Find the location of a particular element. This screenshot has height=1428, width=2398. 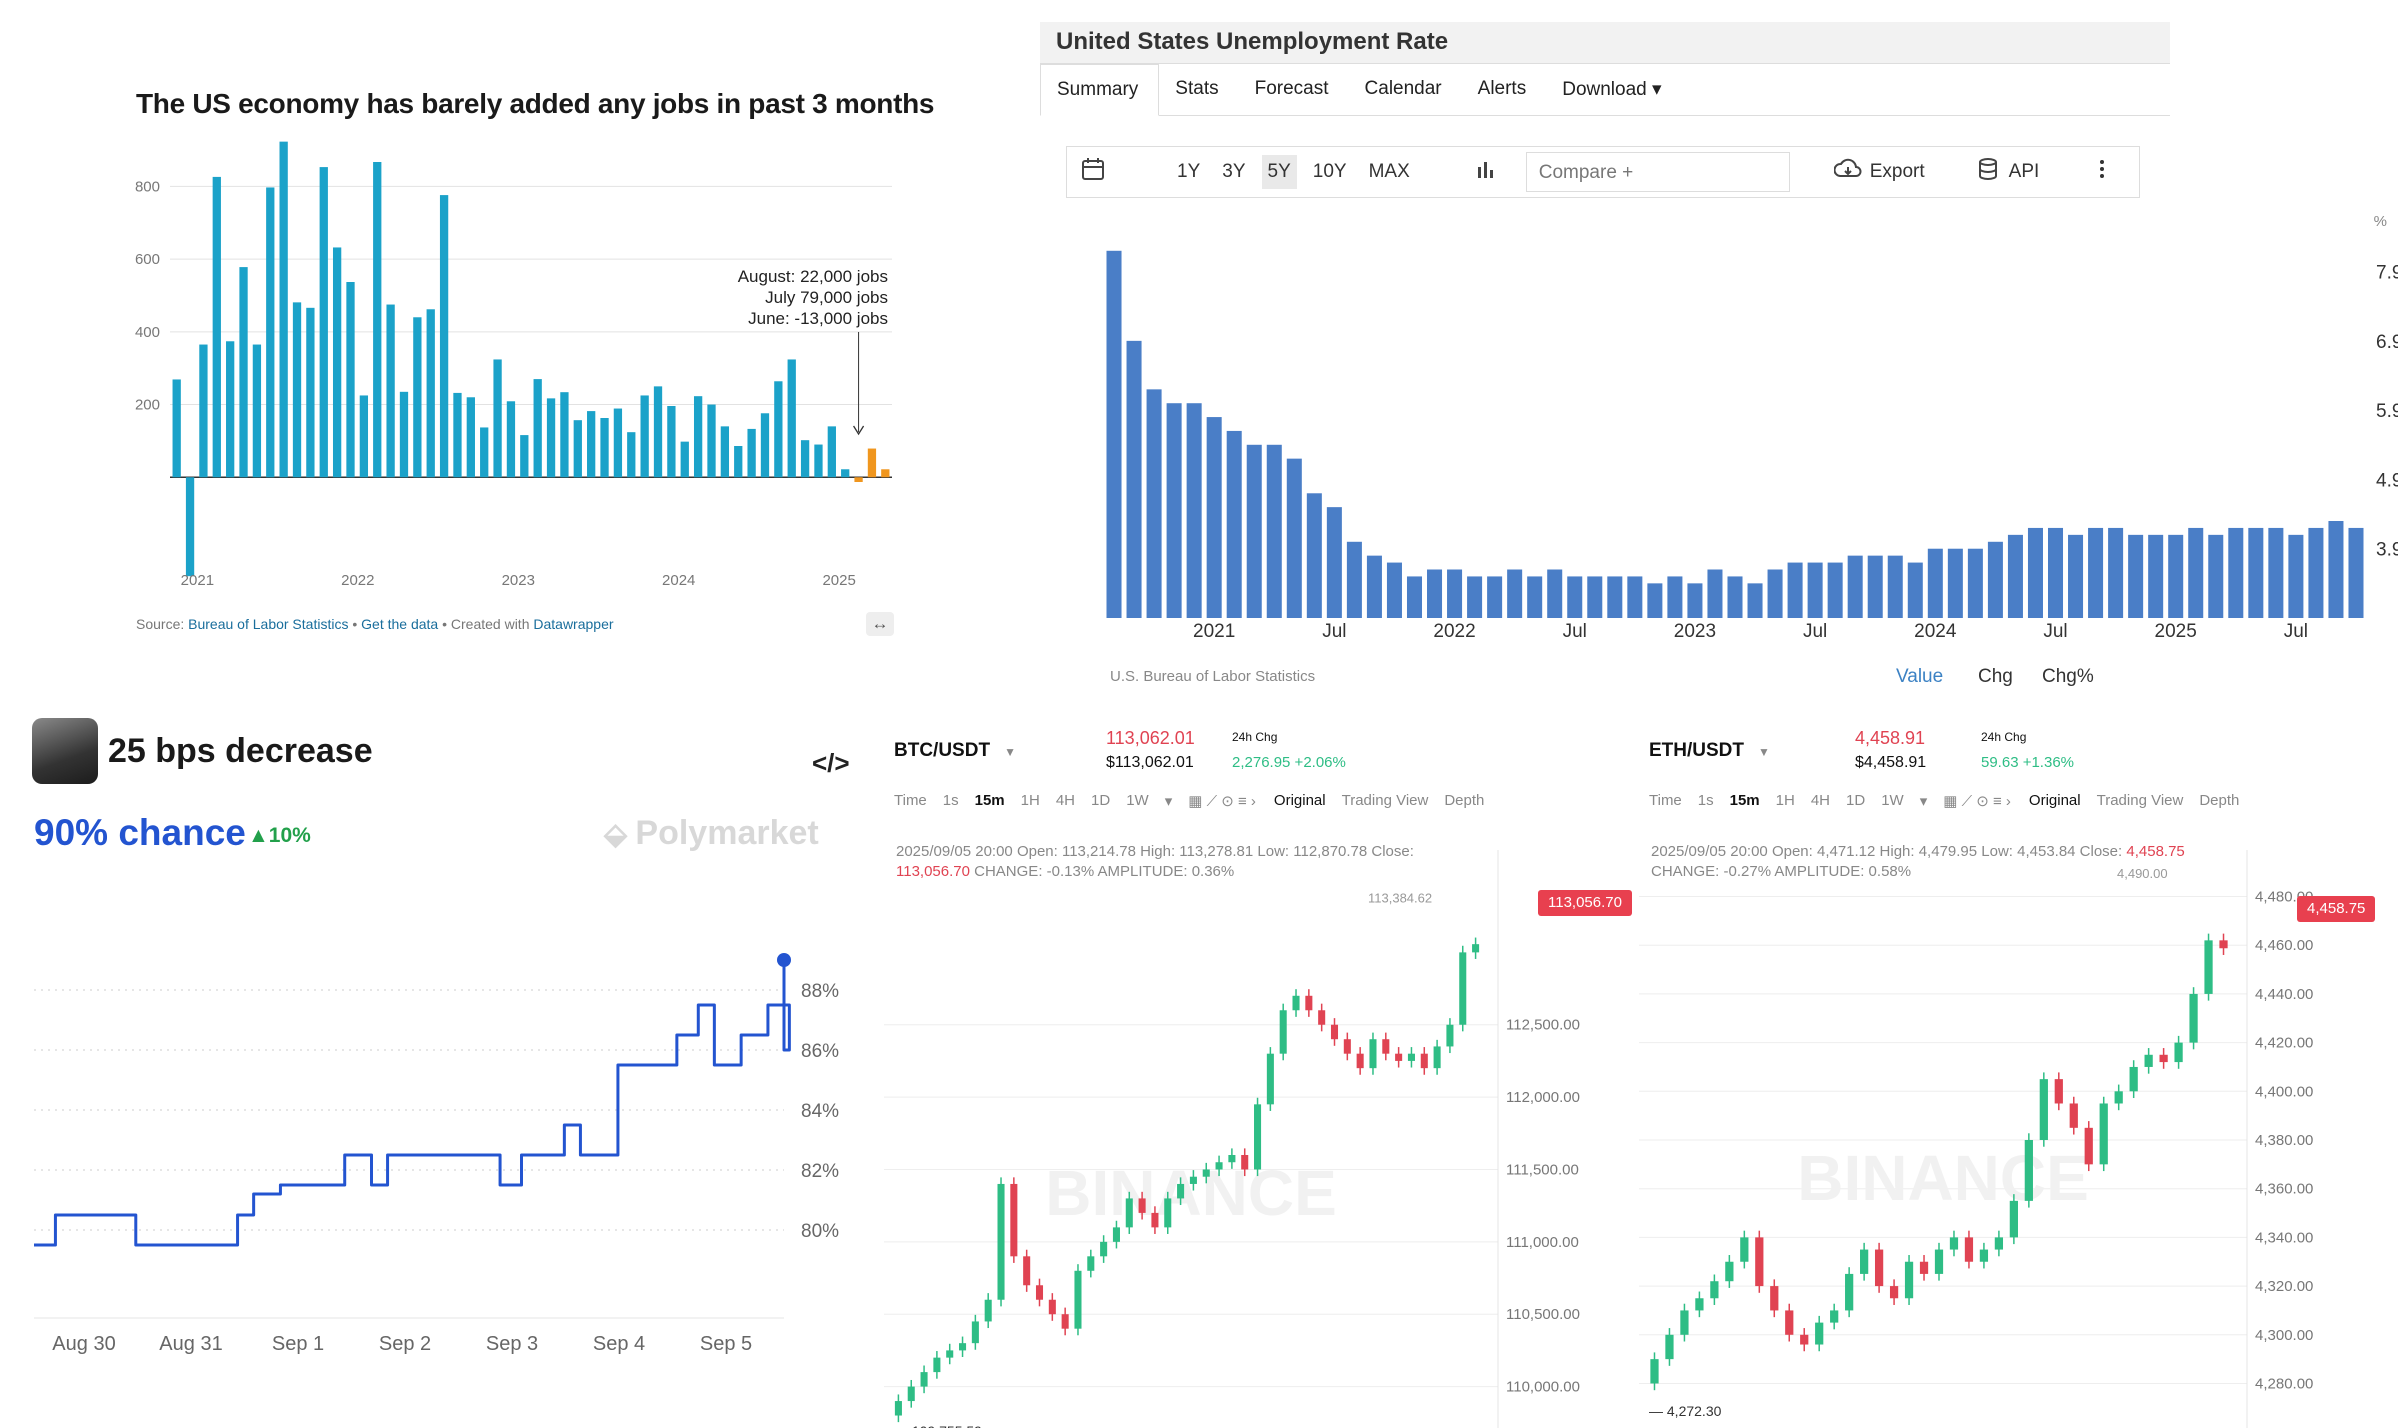

cloud-download-icon is located at coordinates (1847, 172).